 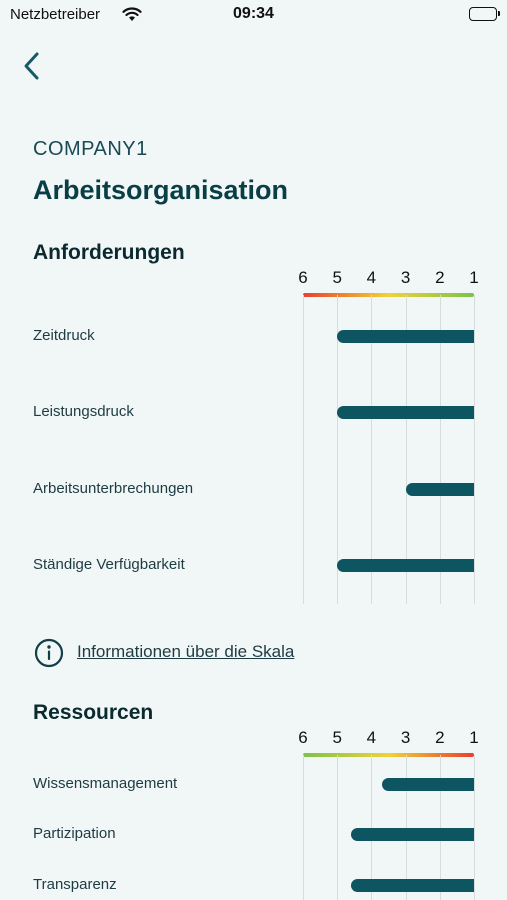 I want to click on row-label: Arbeitsunterbrechungen, so click(x=113, y=488).